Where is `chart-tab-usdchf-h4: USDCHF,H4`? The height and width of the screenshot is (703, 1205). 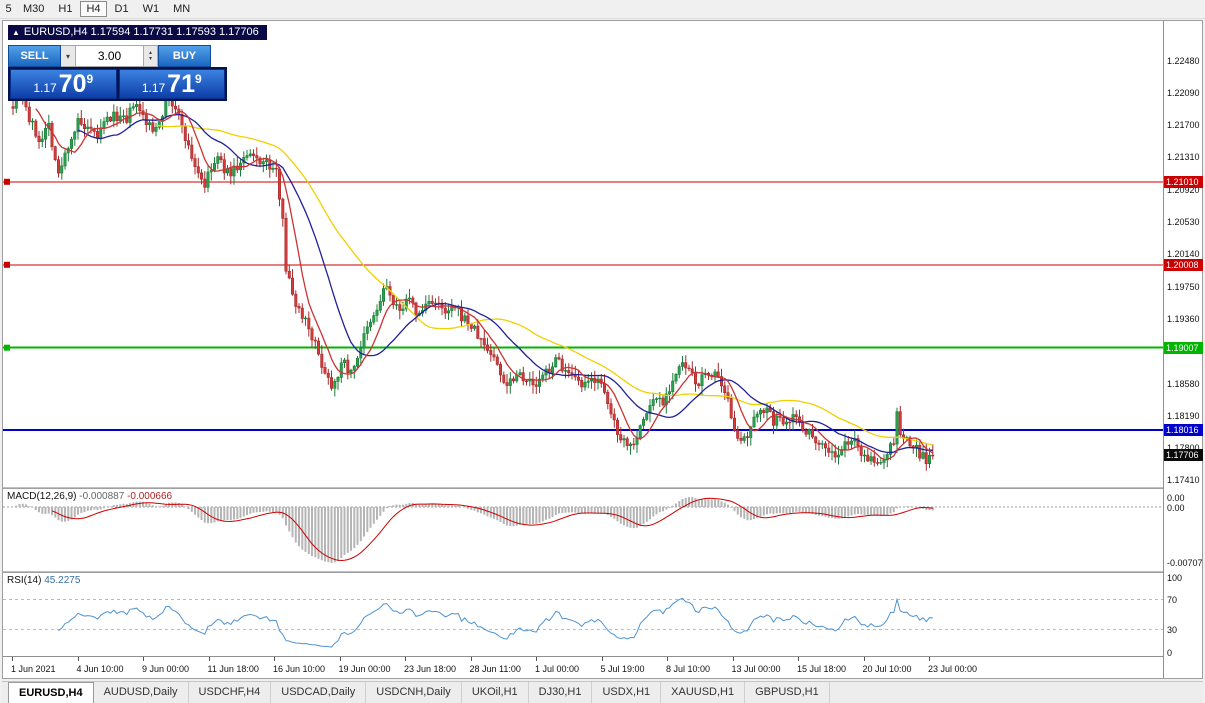 chart-tab-usdchf-h4: USDCHF,H4 is located at coordinates (230, 692).